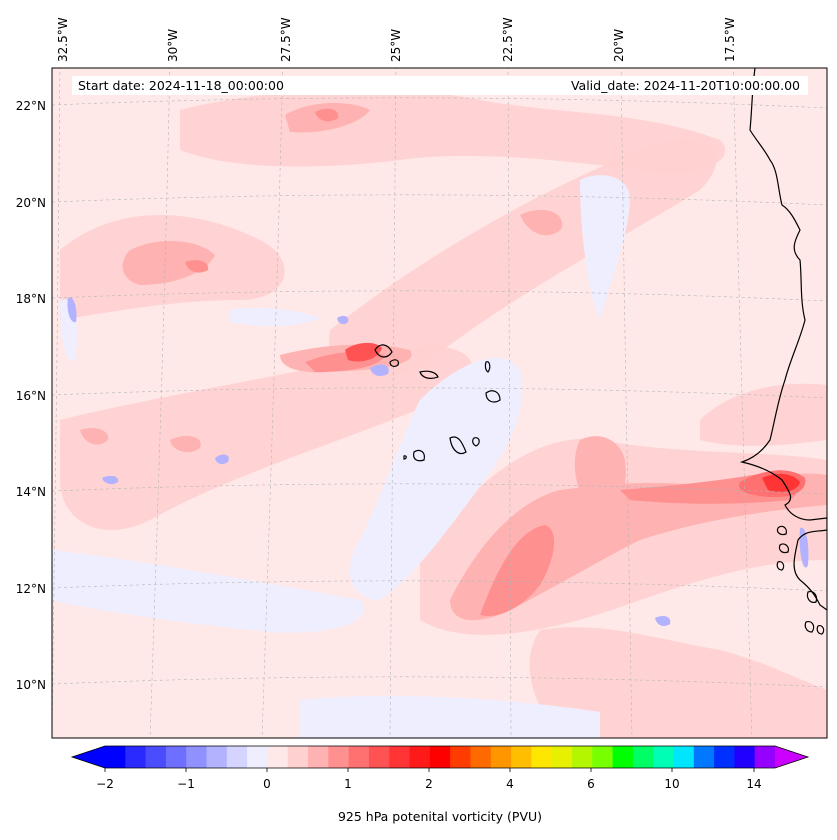  I want to click on colorbar-tick-label: 14, so click(753, 784).